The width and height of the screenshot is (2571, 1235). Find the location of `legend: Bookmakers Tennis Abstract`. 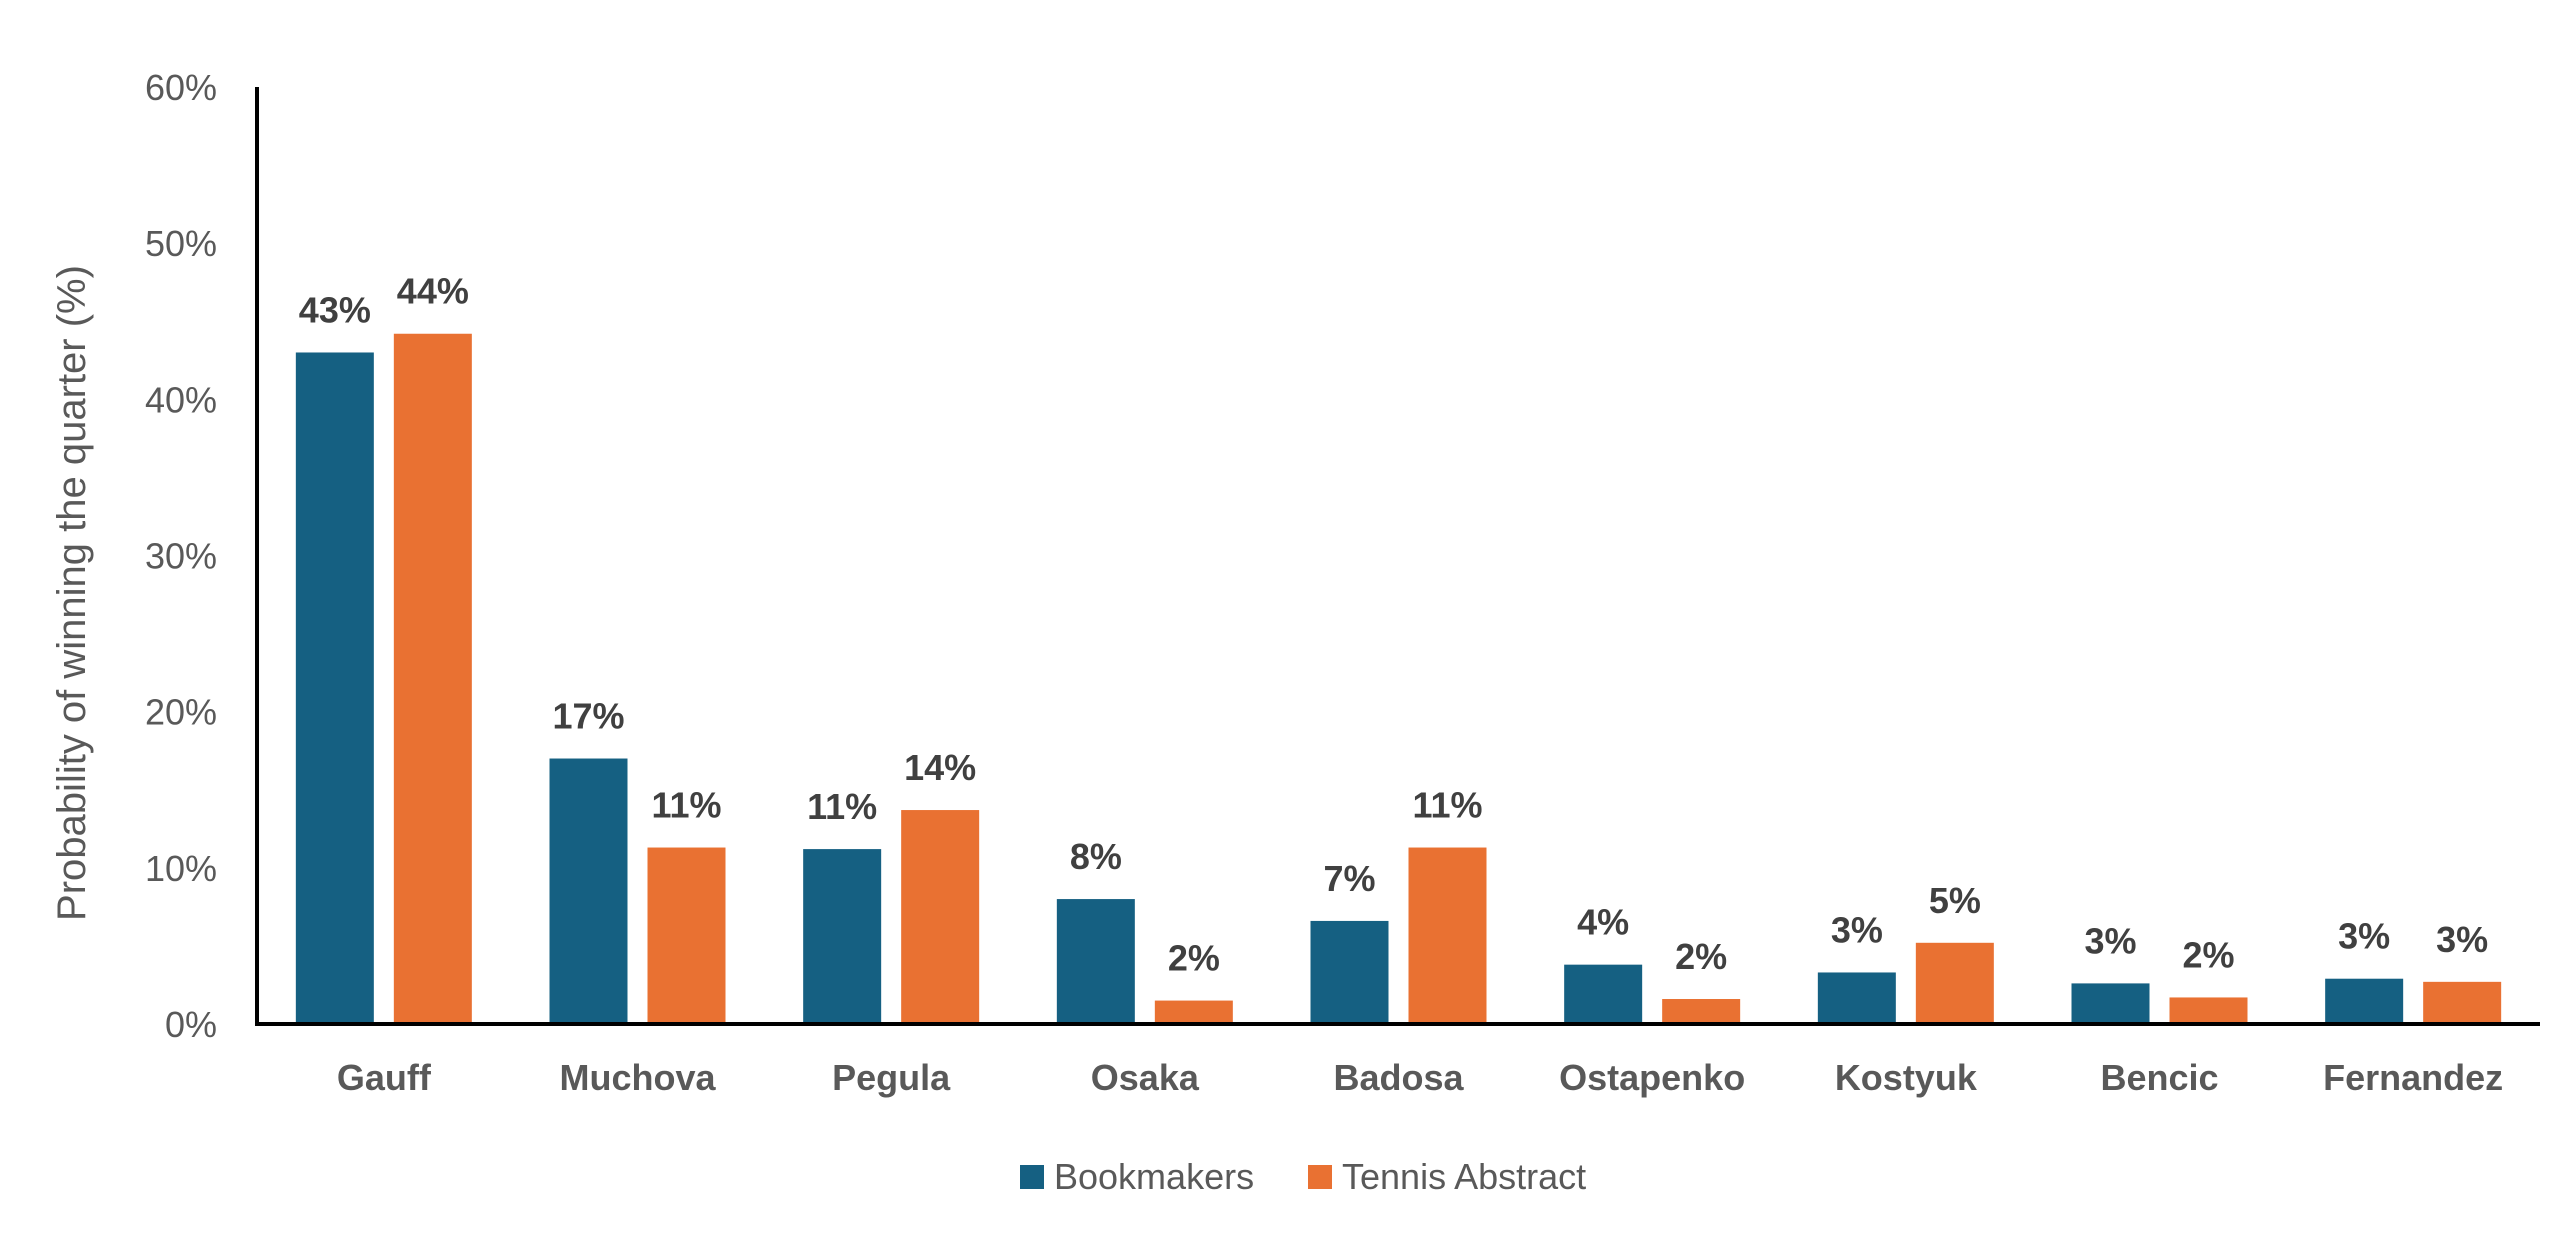

legend: Bookmakers Tennis Abstract is located at coordinates (1303, 1176).